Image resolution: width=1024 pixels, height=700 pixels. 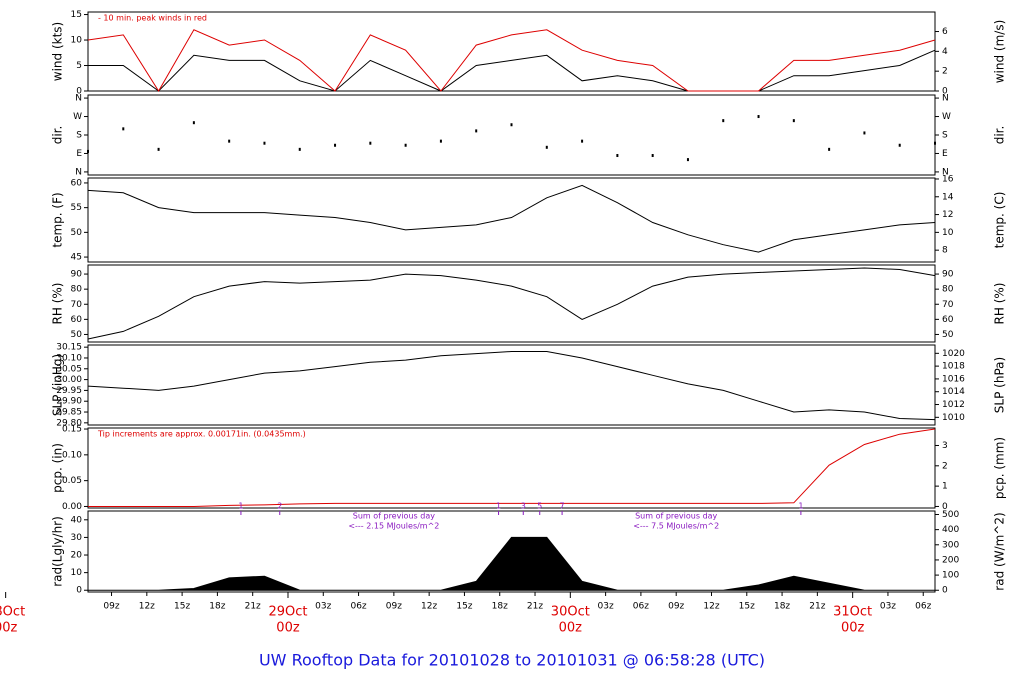 I want to click on y-tick-label: 29.80, so click(x=69, y=423).